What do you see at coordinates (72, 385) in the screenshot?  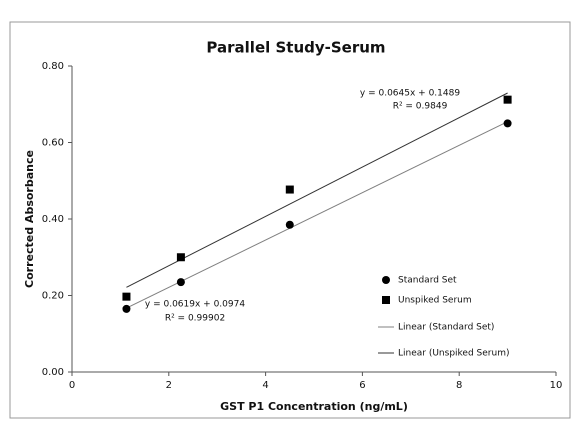 I see `x-tick-label: 0` at bounding box center [72, 385].